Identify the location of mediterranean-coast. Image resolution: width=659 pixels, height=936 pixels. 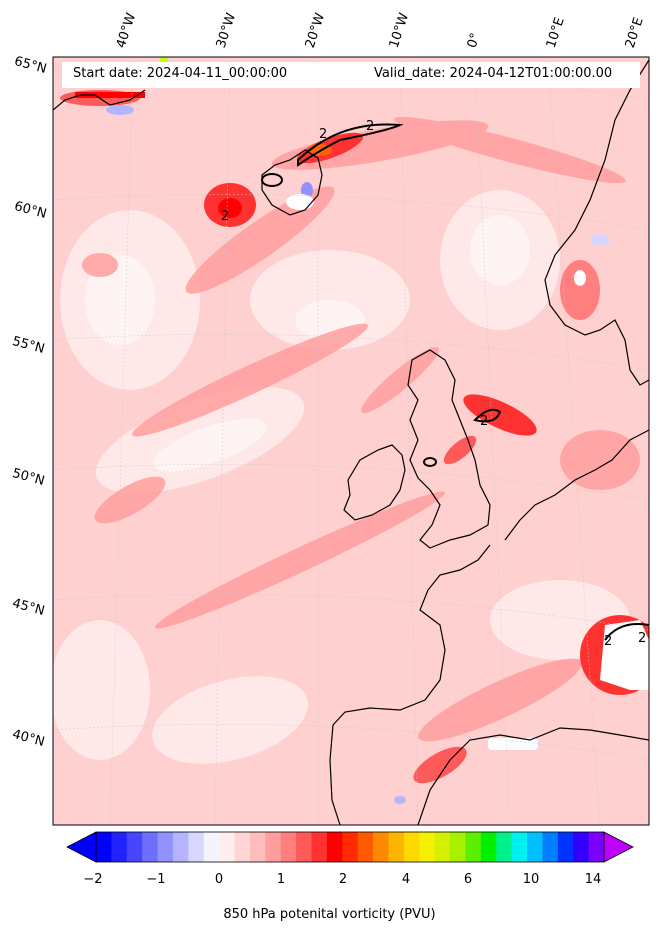
(533, 776).